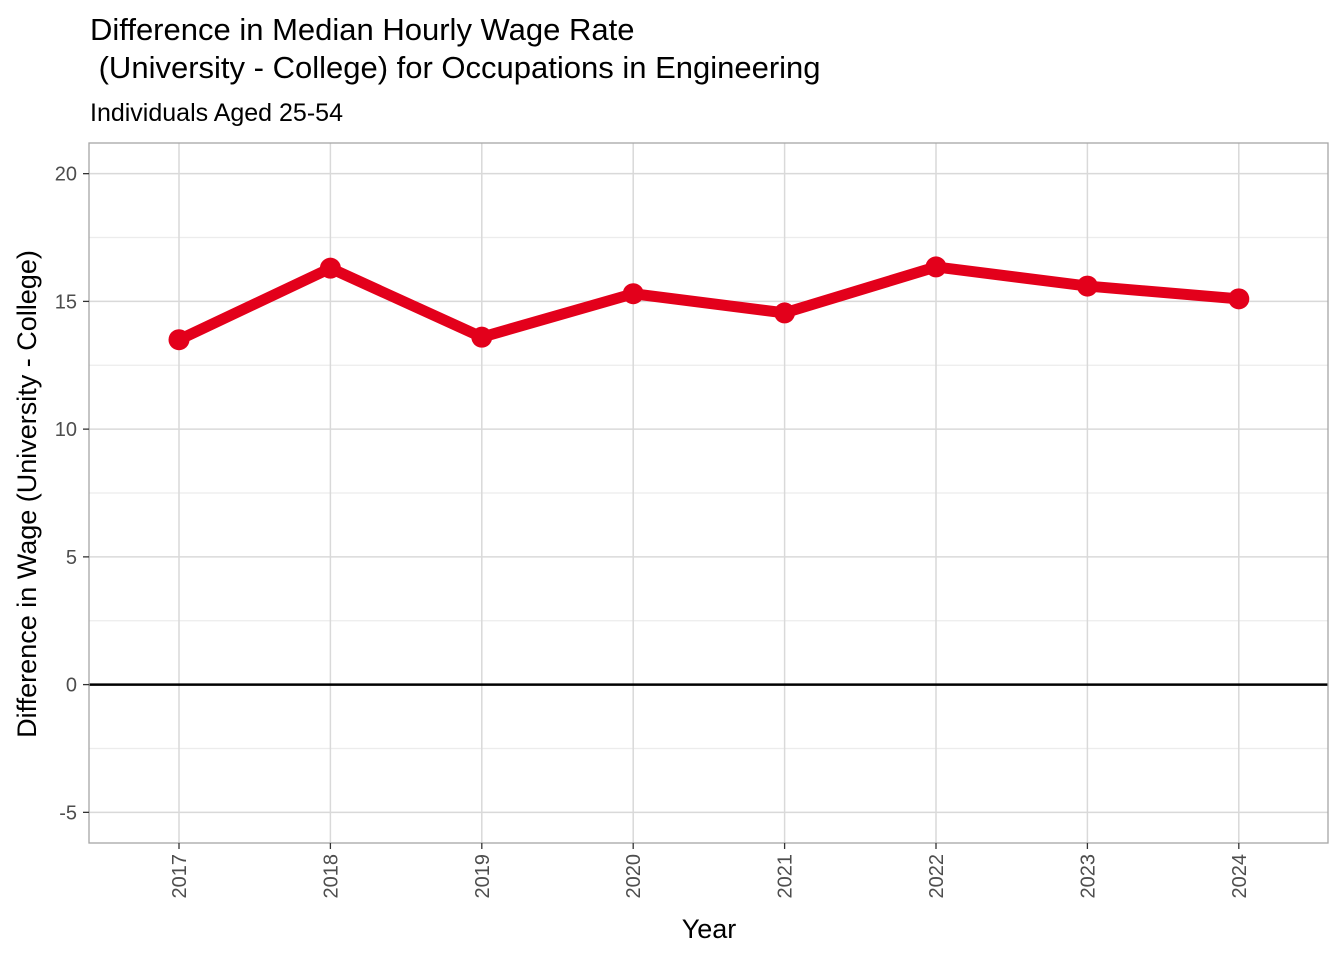 This screenshot has height=960, width=1344. What do you see at coordinates (936, 267) in the screenshot?
I see `data-point-2022` at bounding box center [936, 267].